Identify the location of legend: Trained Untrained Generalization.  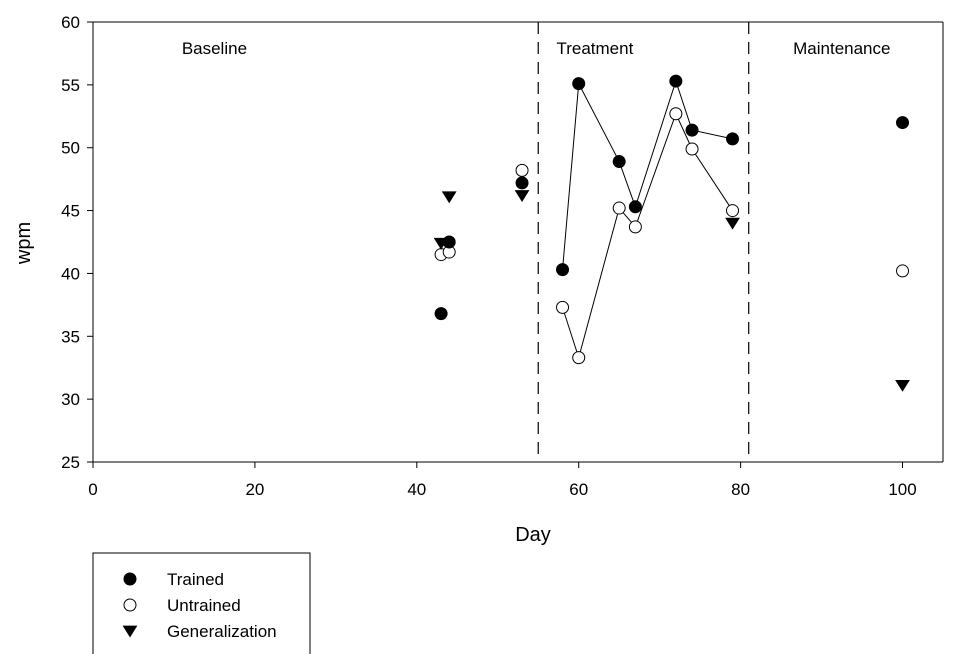
(201, 603).